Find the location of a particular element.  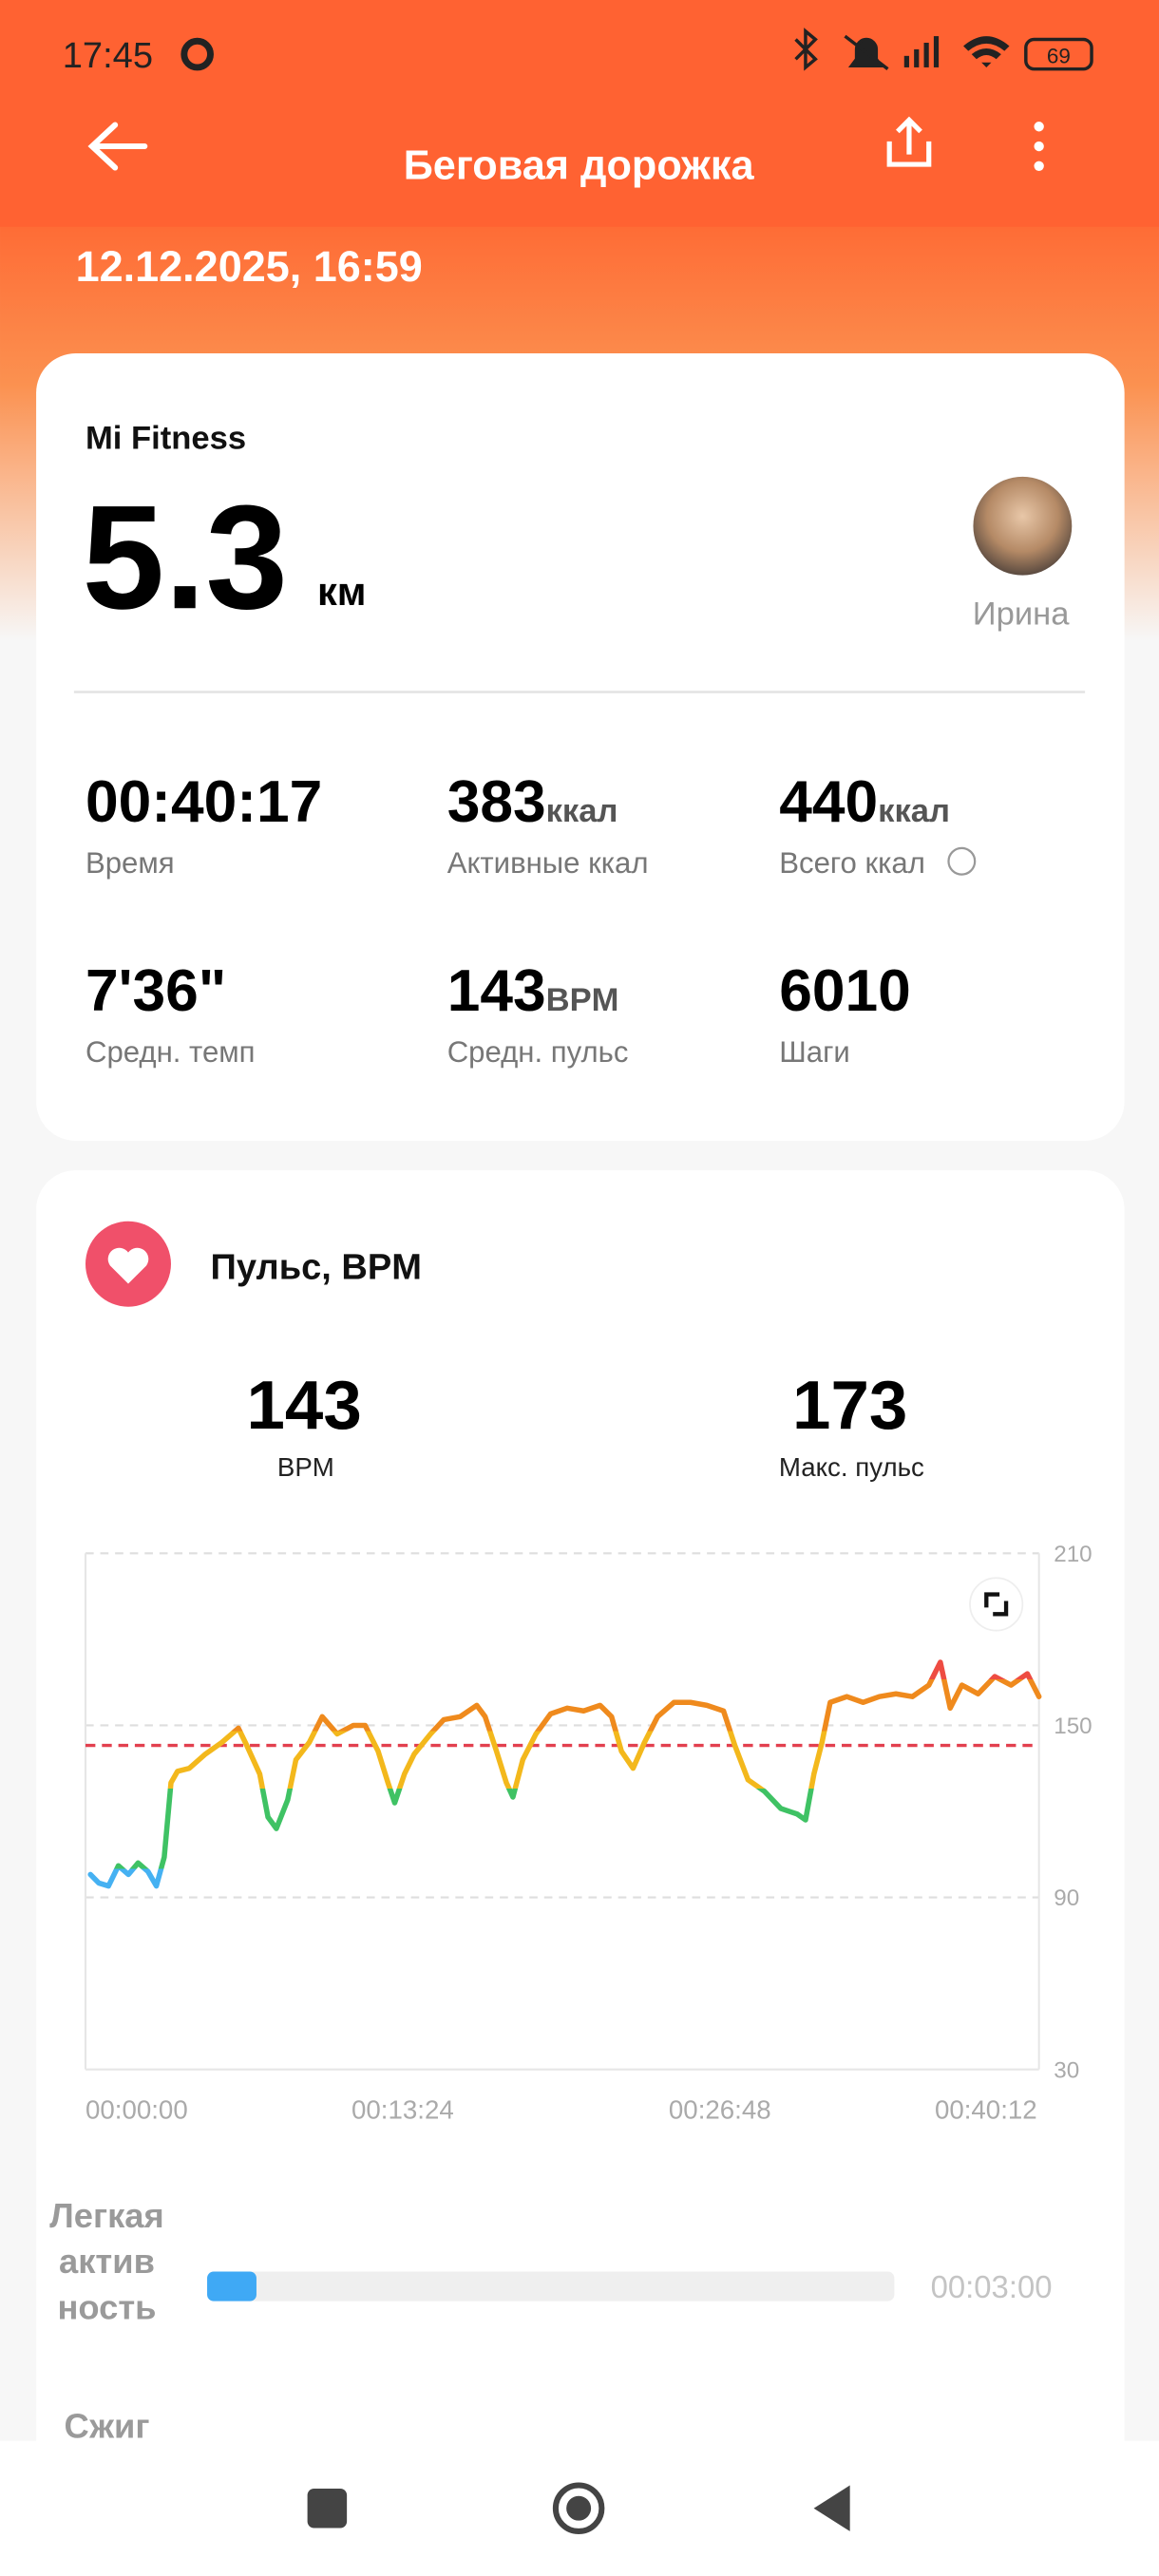

menu-button is located at coordinates (1039, 146).